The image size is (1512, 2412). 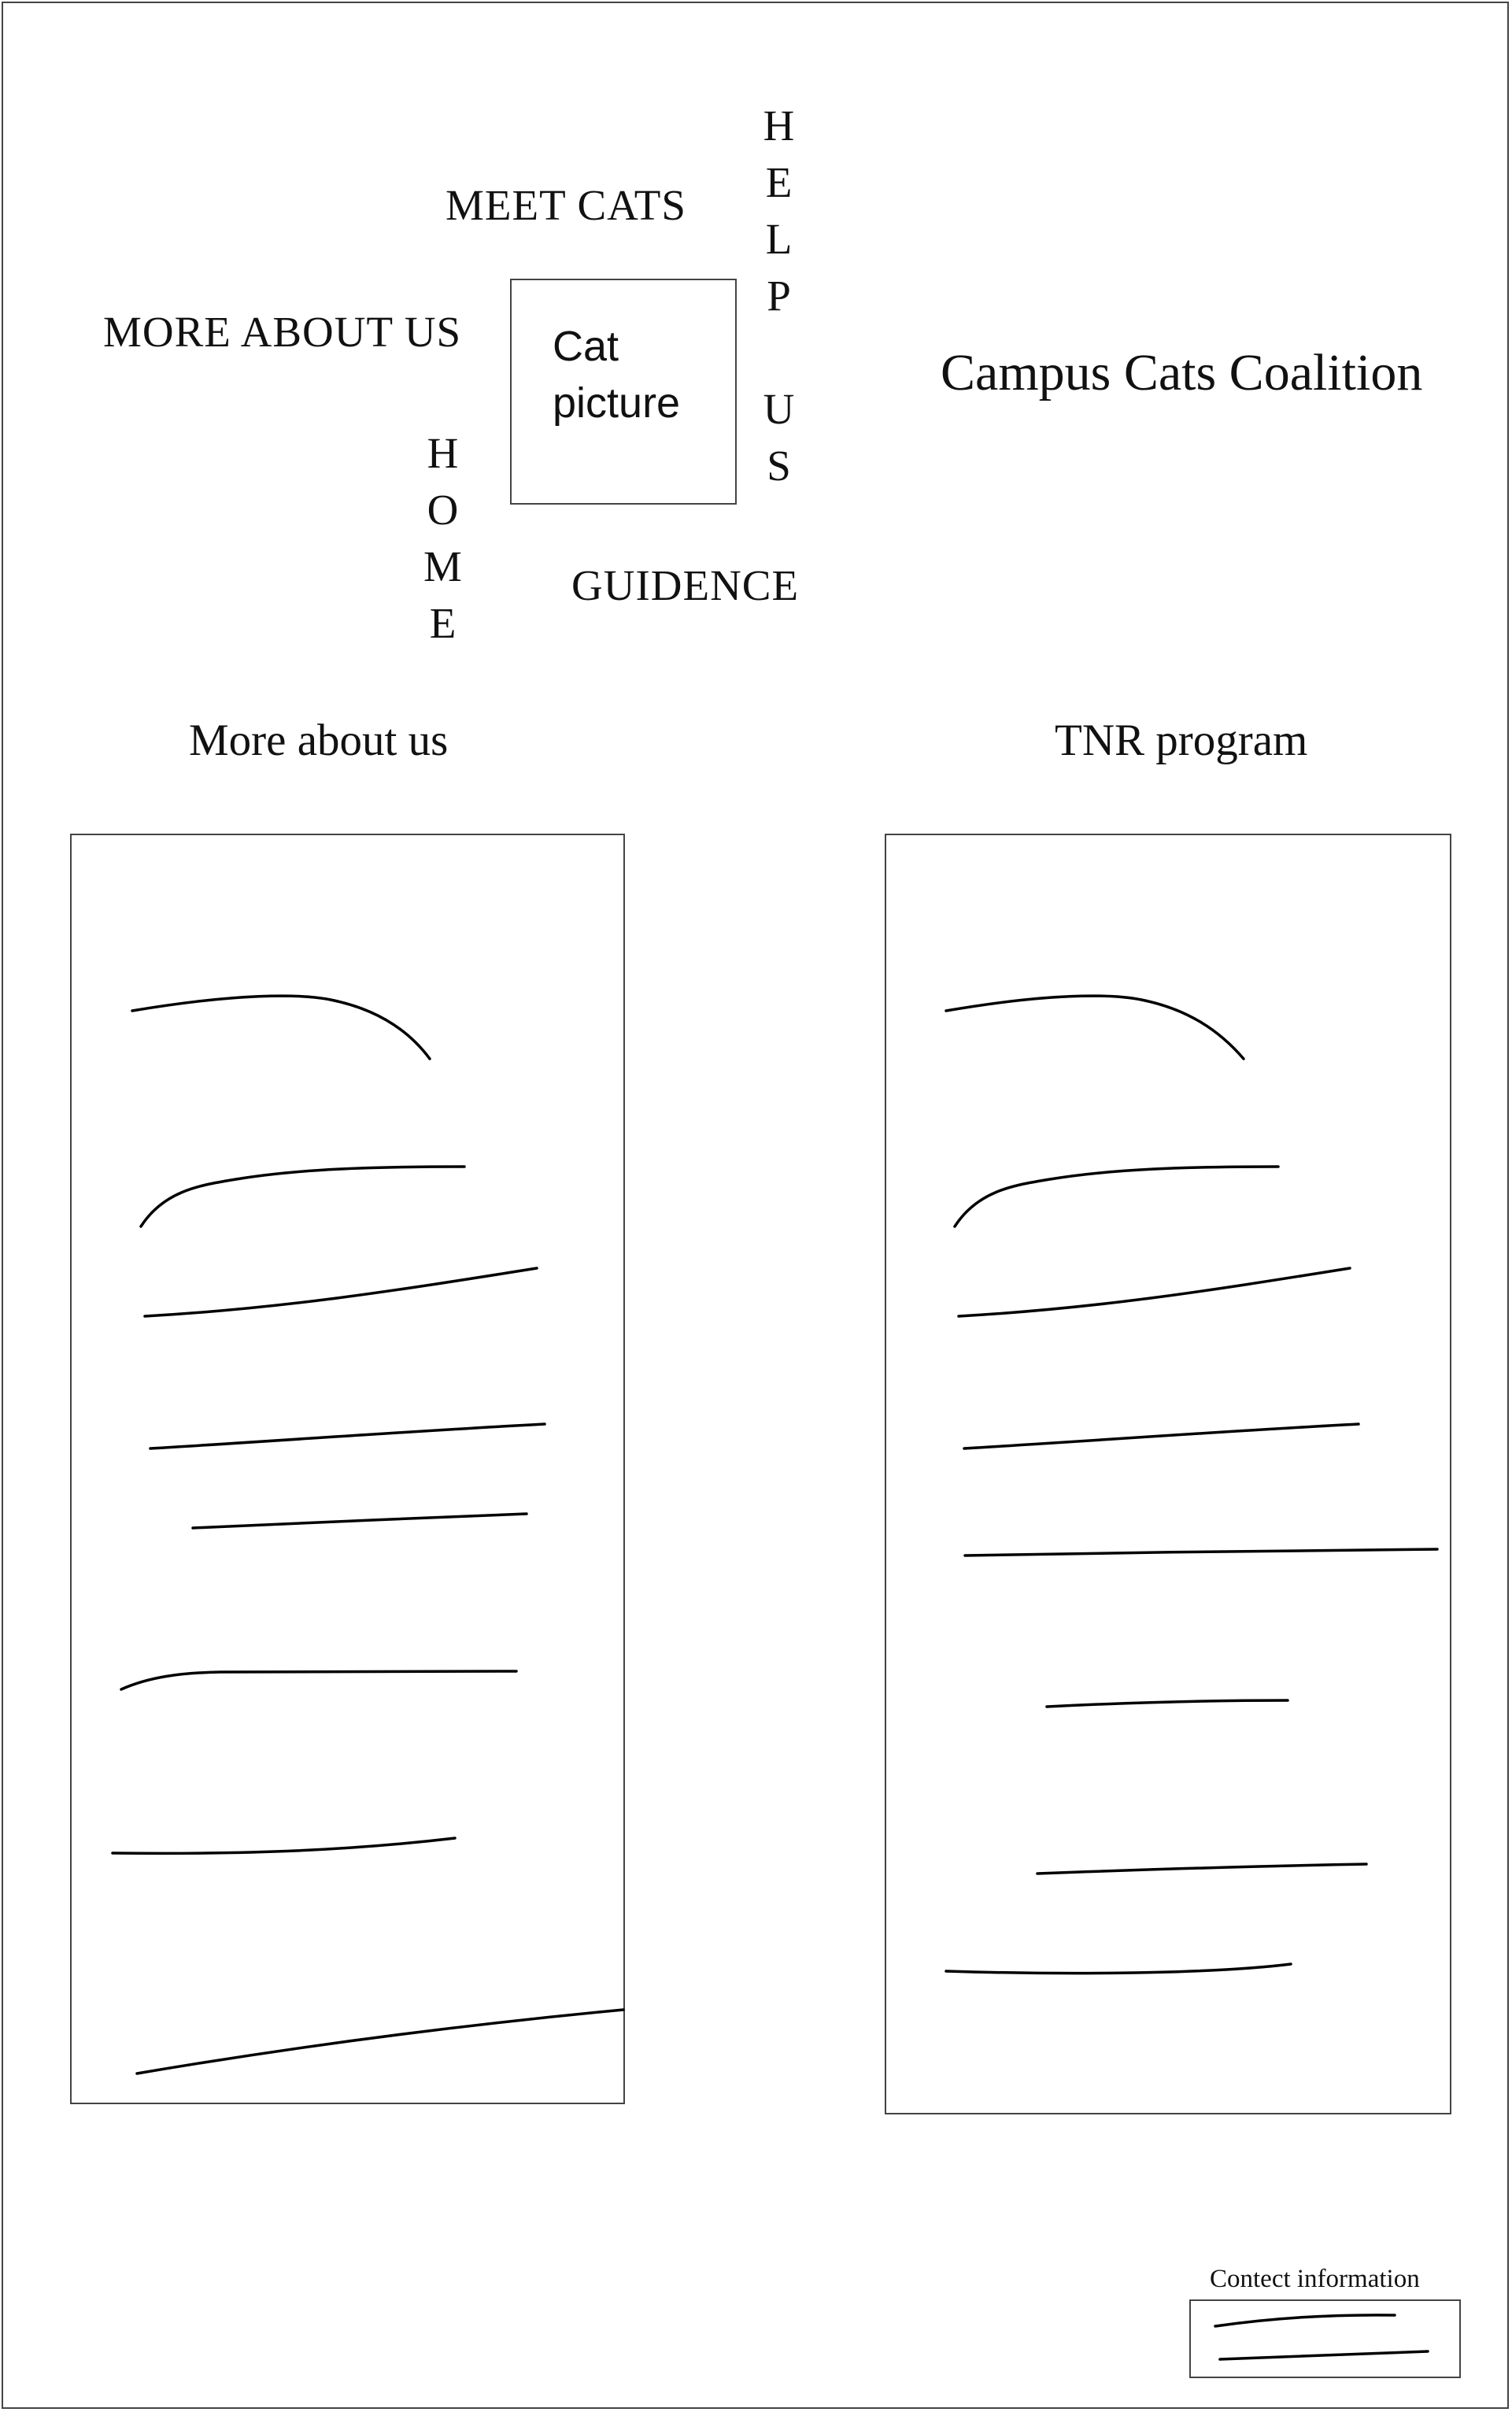 What do you see at coordinates (443, 453) in the screenshot?
I see `nav-home-letter: H` at bounding box center [443, 453].